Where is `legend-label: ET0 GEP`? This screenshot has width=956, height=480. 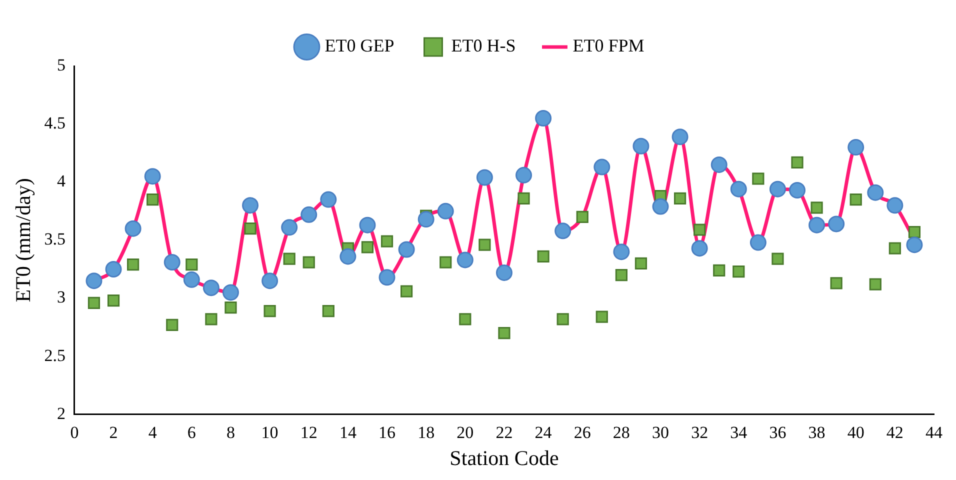
legend-label: ET0 GEP is located at coordinates (359, 46).